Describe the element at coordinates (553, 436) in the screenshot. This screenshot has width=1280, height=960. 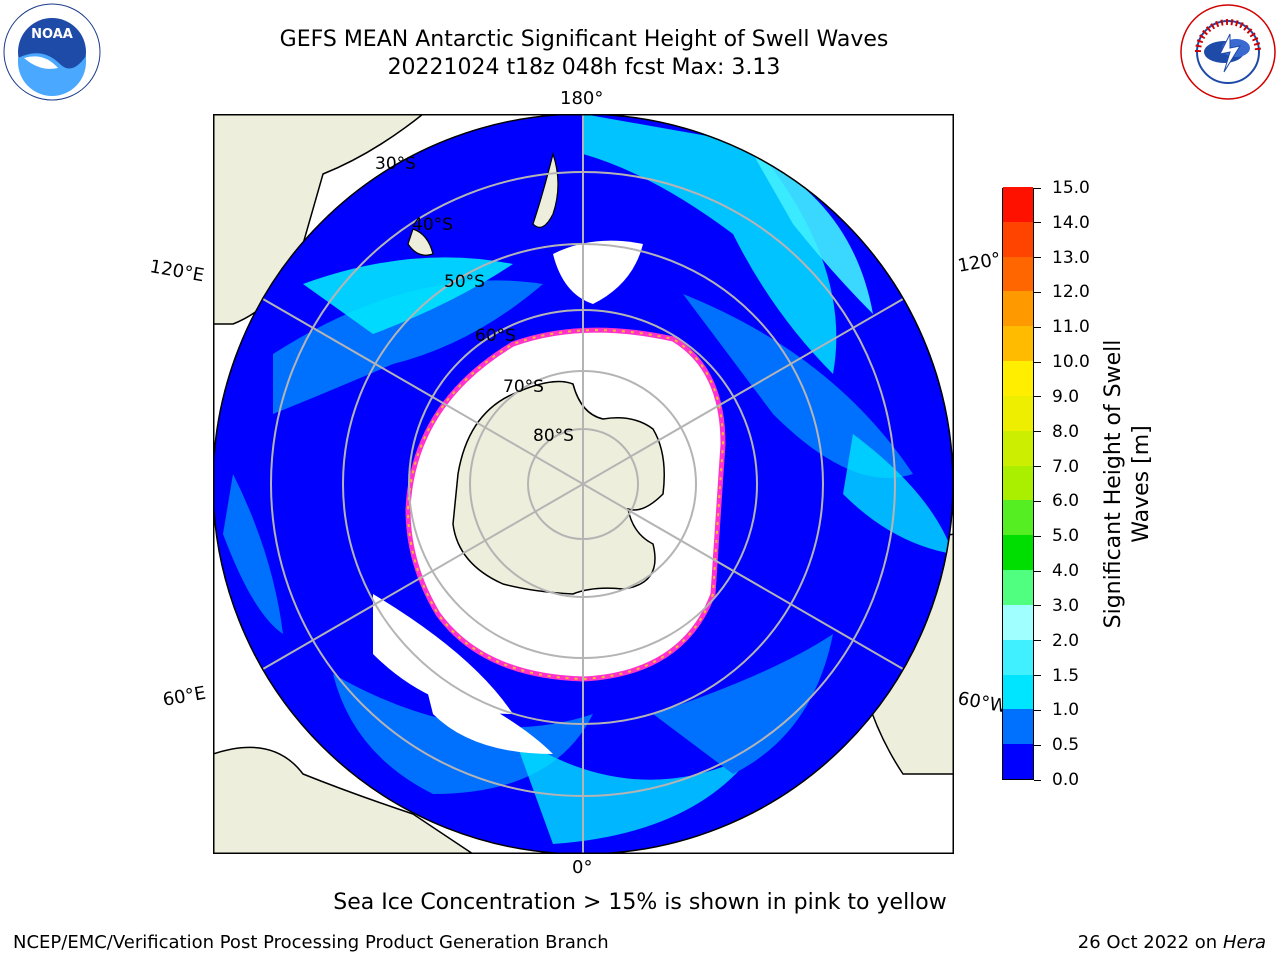
I see `lat-label-80s: 80°S` at that location.